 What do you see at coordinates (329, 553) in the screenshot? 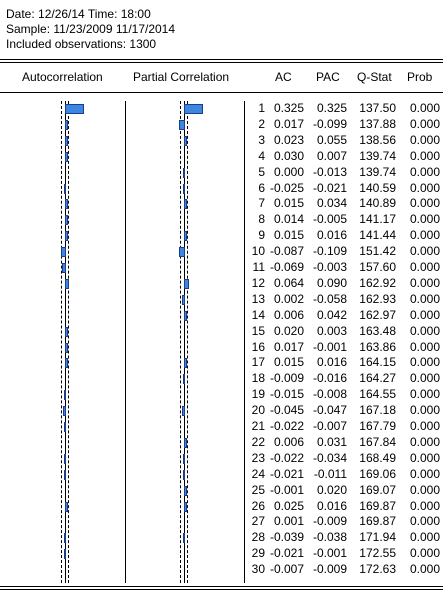
I see `pac-cell: -0.001` at bounding box center [329, 553].